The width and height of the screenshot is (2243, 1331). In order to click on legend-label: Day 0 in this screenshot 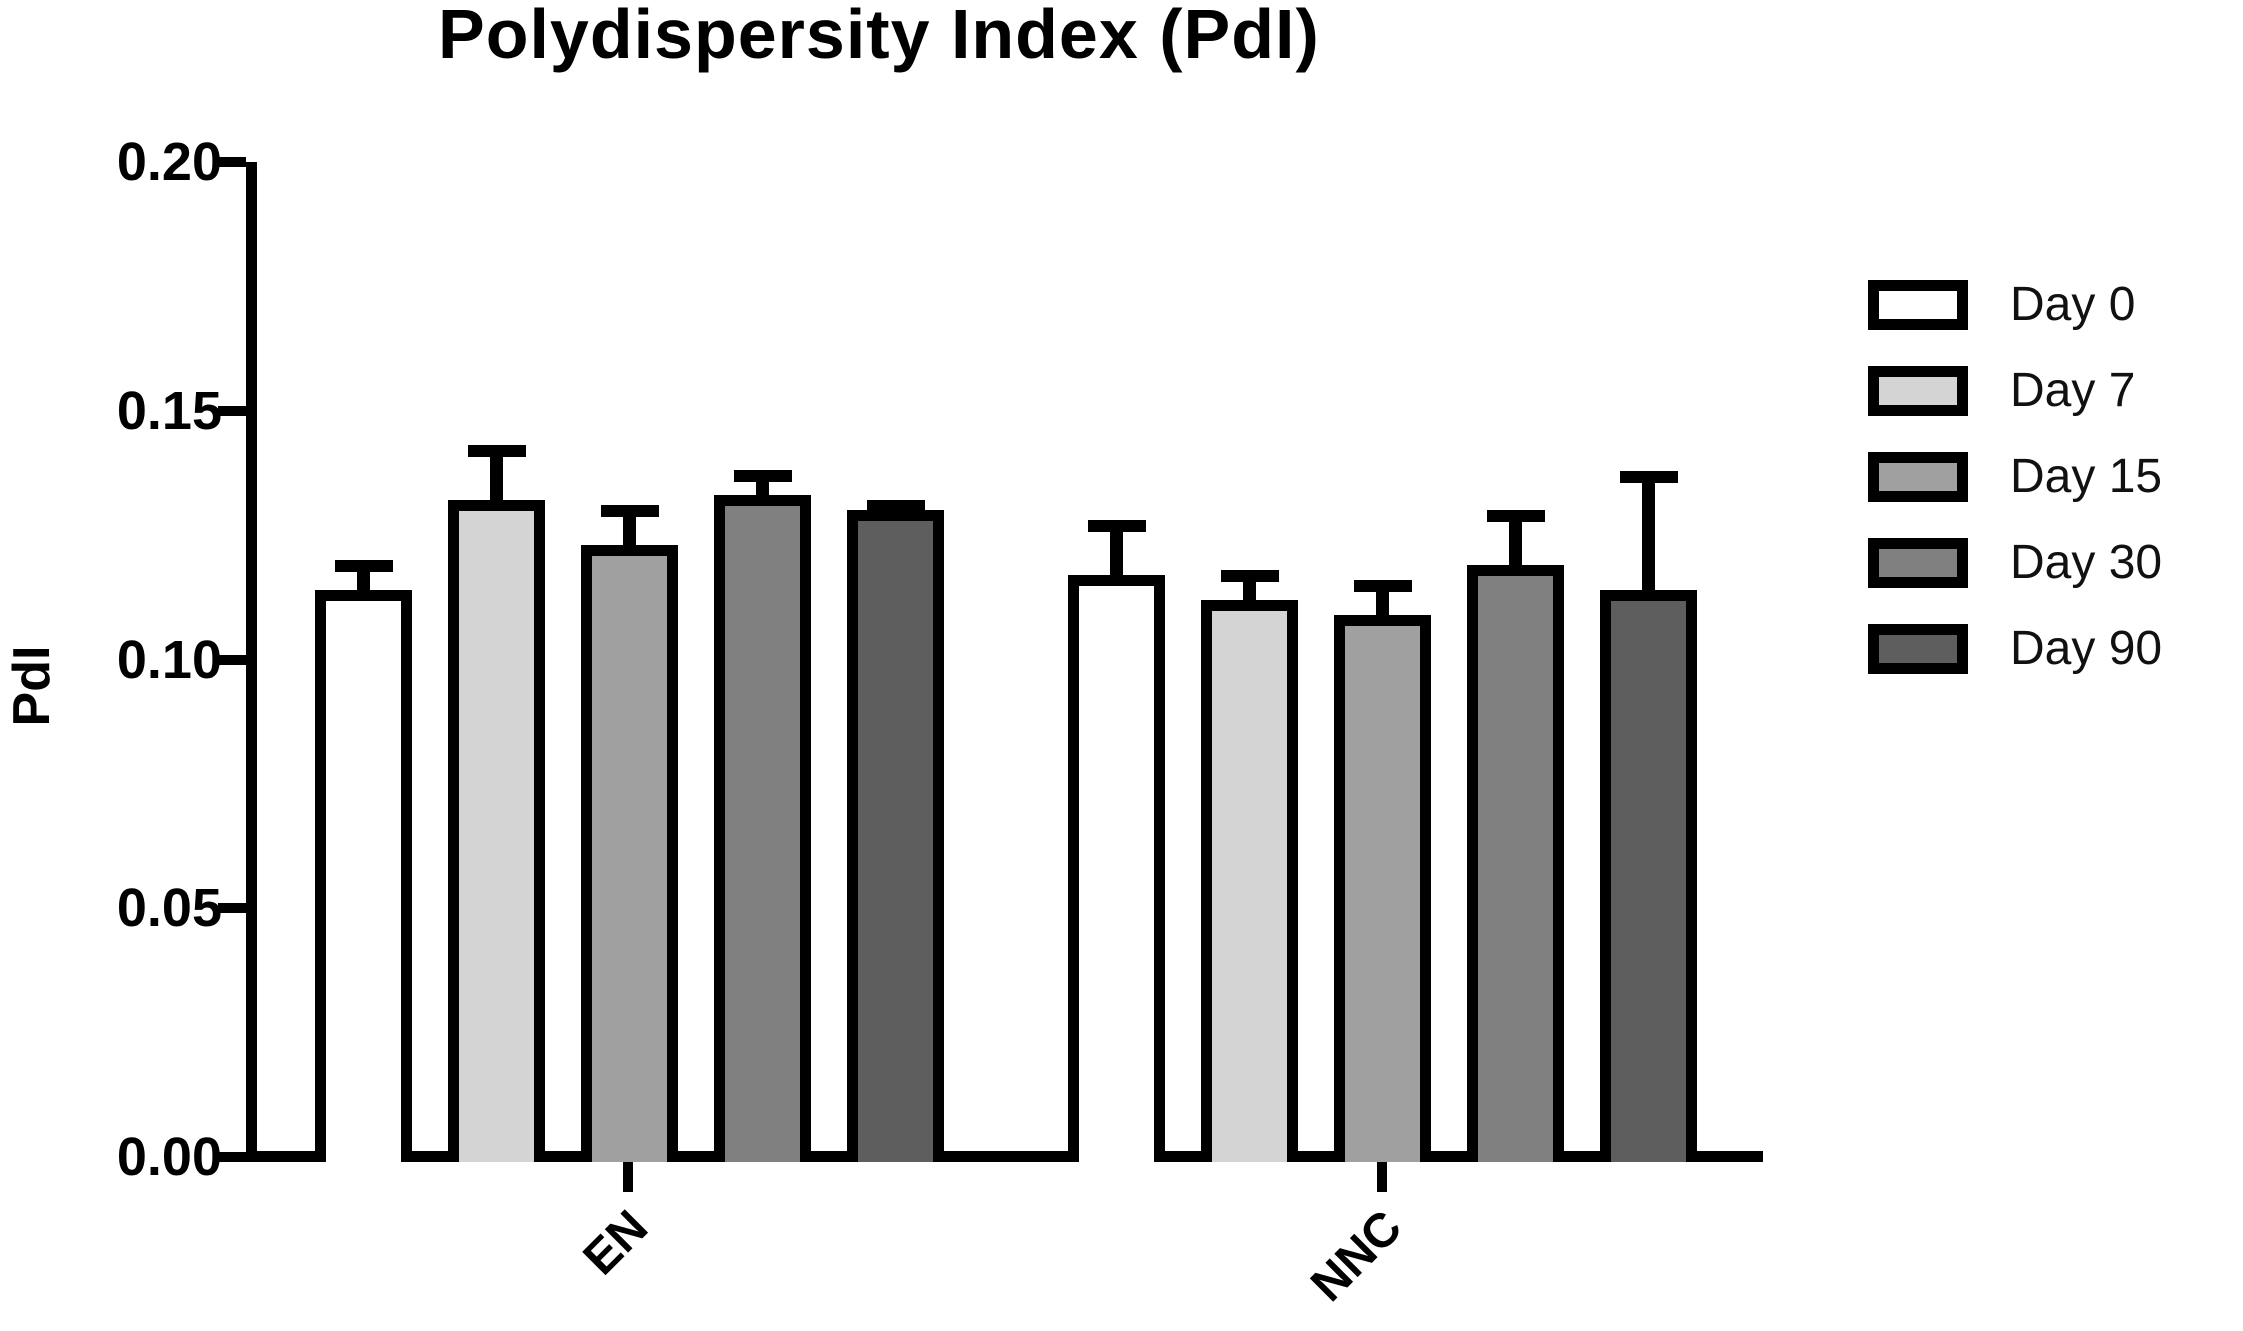, I will do `click(2073, 304)`.